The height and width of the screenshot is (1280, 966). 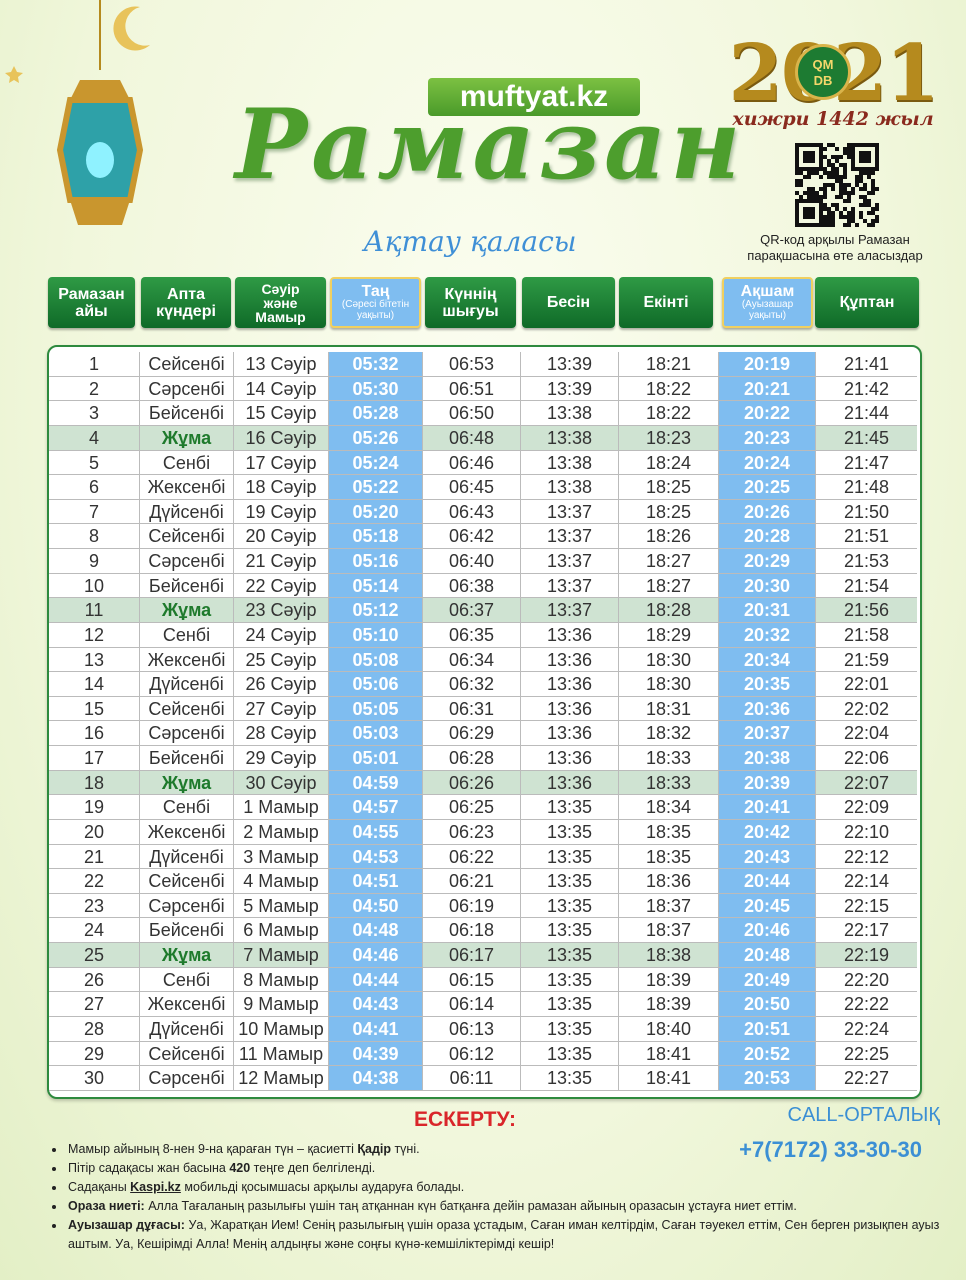 What do you see at coordinates (472, 635) in the screenshot?
I see `table-cell: 06:35` at bounding box center [472, 635].